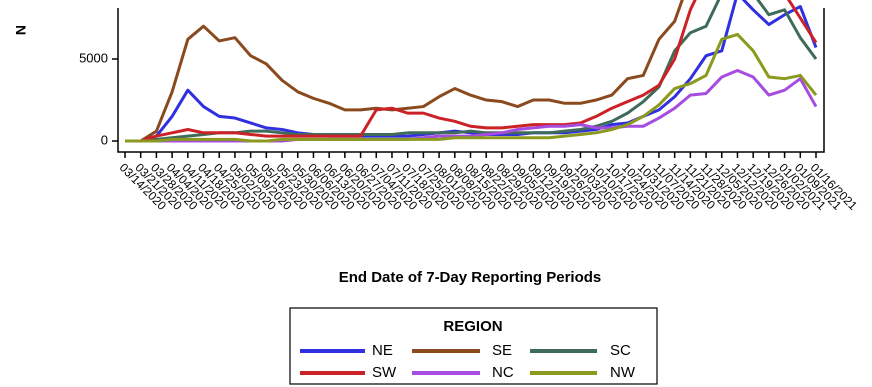 Image resolution: width=872 pixels, height=387 pixels. I want to click on legend-label: NW, so click(623, 372).